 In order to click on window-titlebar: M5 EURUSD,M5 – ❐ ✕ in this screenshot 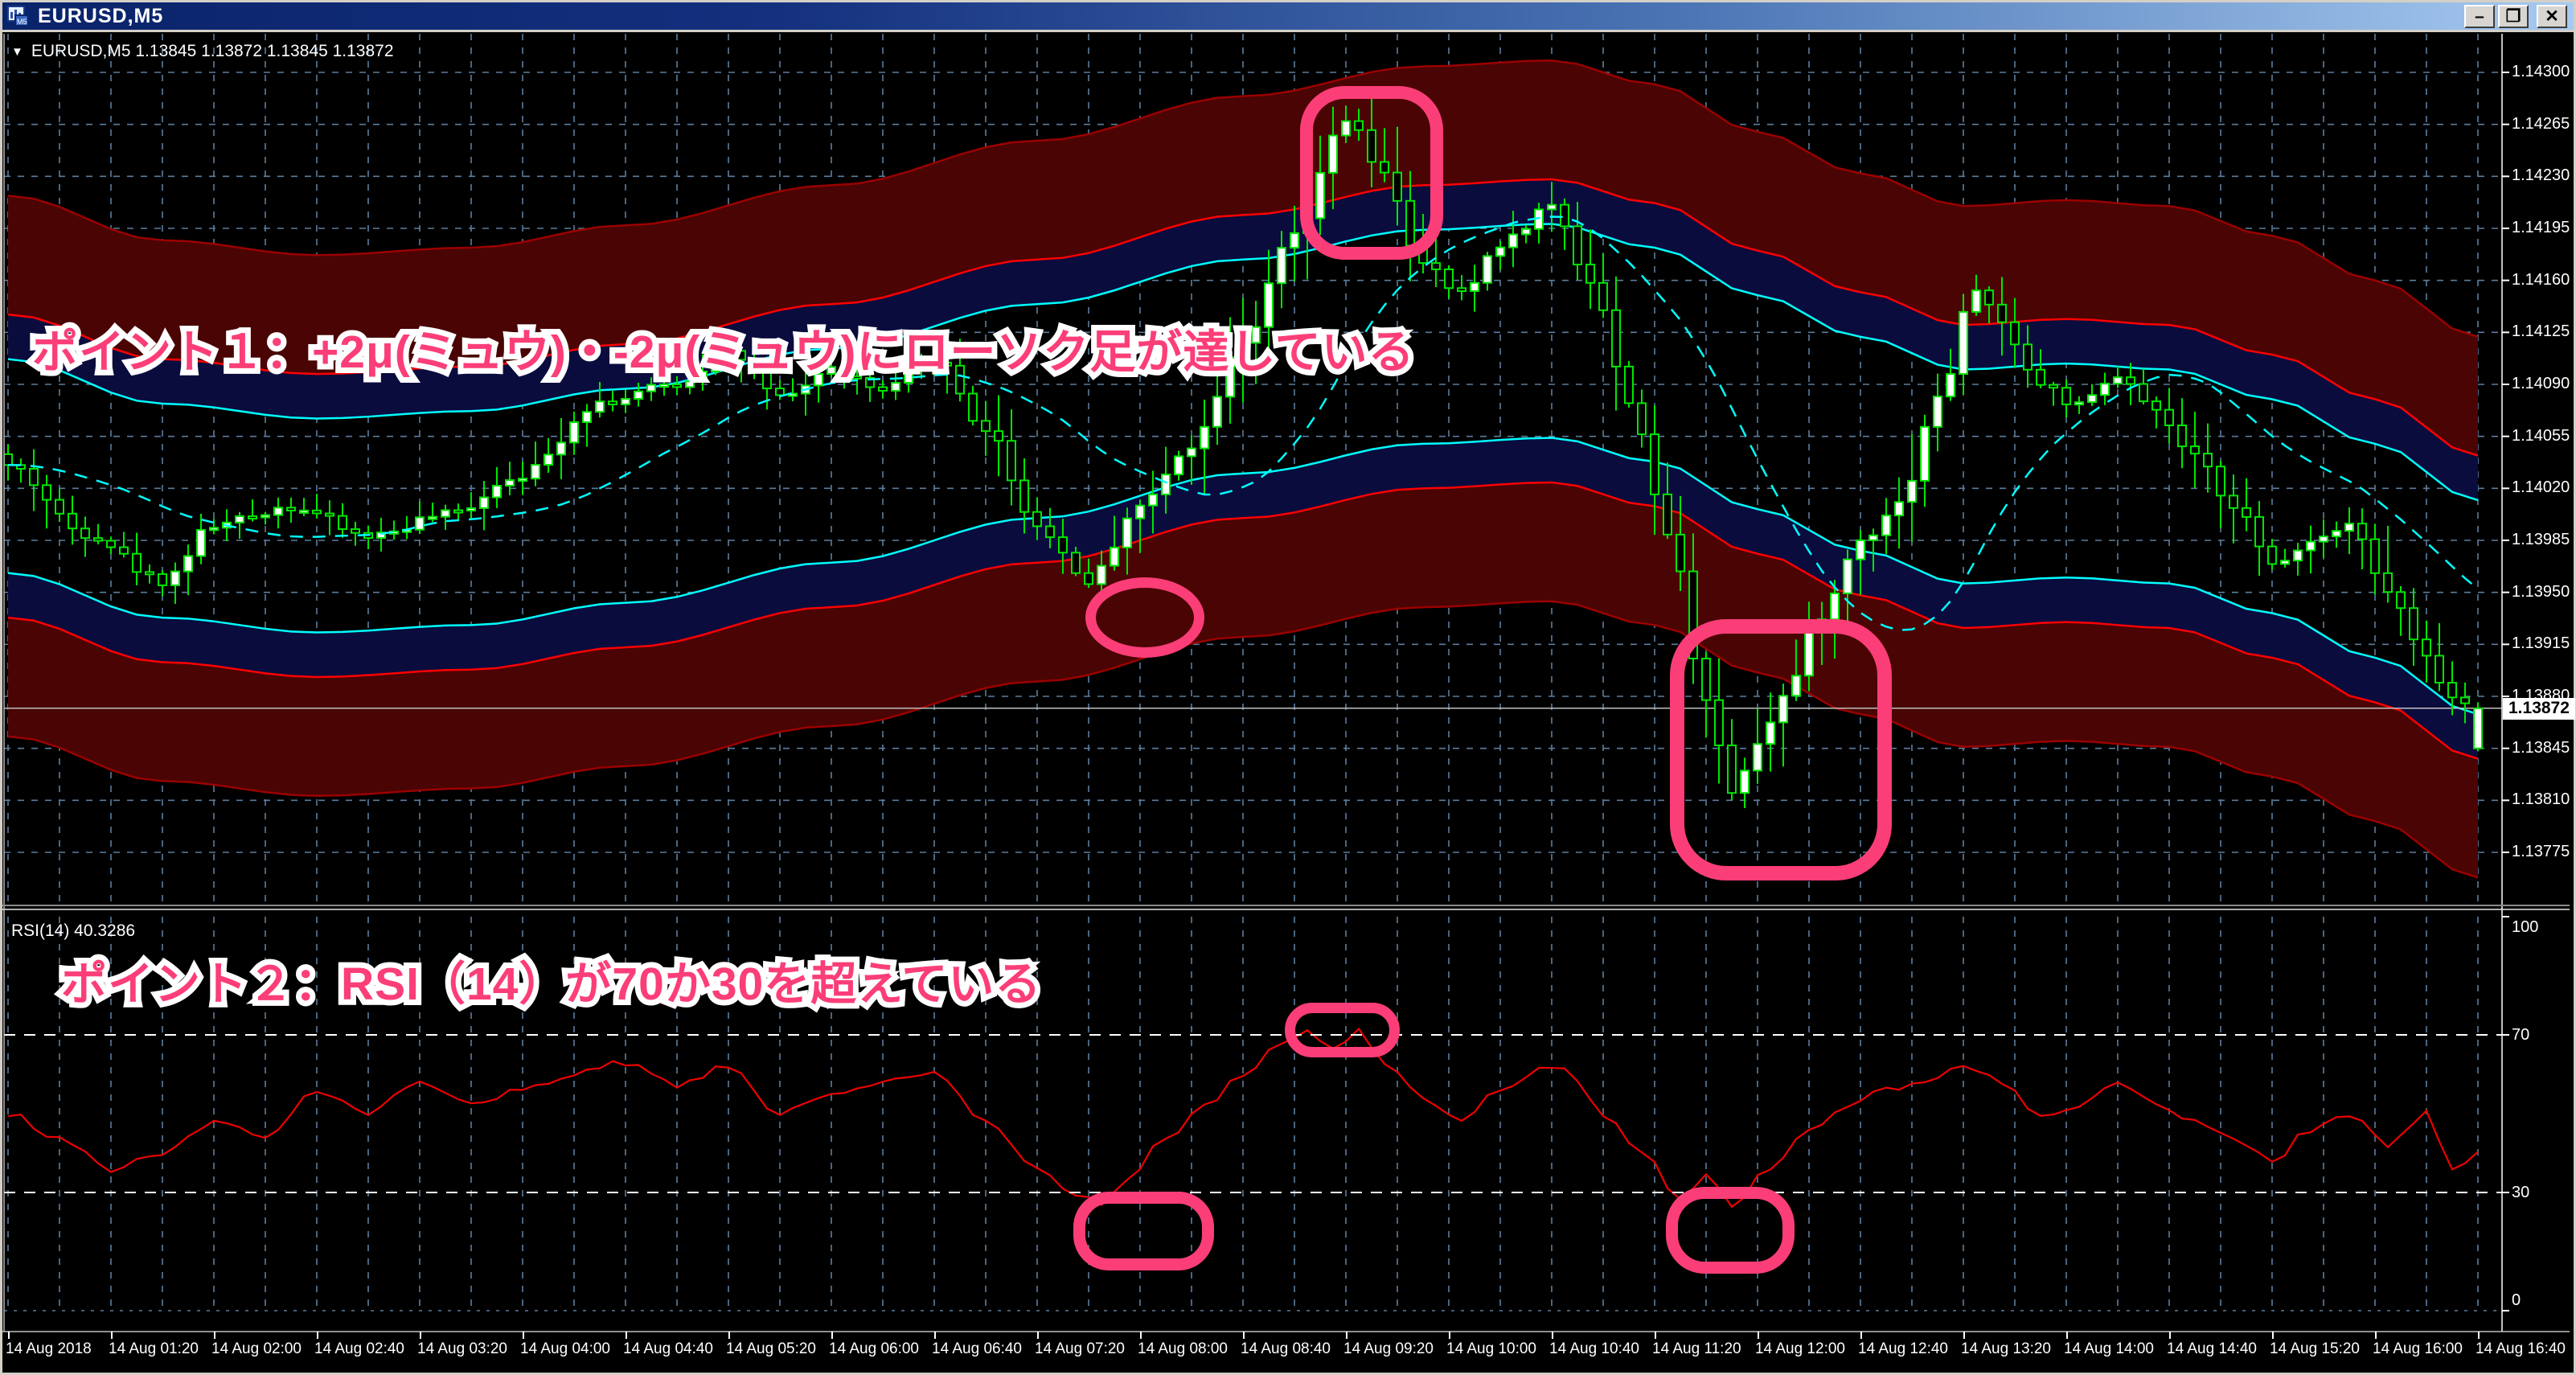, I will do `click(1288, 16)`.